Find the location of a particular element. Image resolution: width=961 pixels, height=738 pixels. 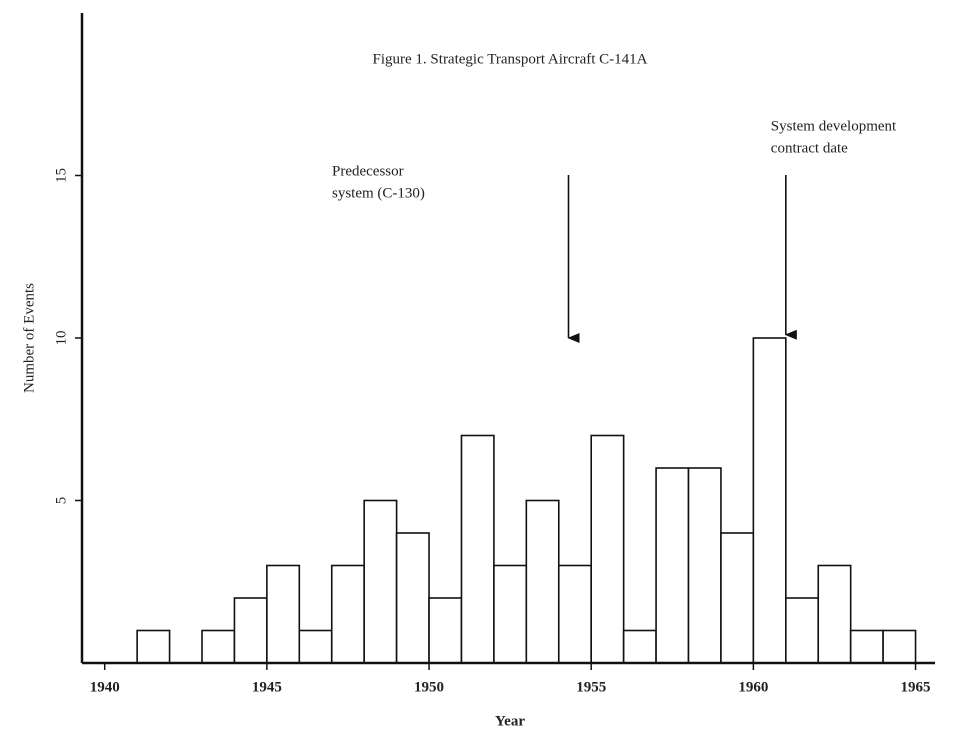

x-tick-label: 1950 is located at coordinates (429, 687).